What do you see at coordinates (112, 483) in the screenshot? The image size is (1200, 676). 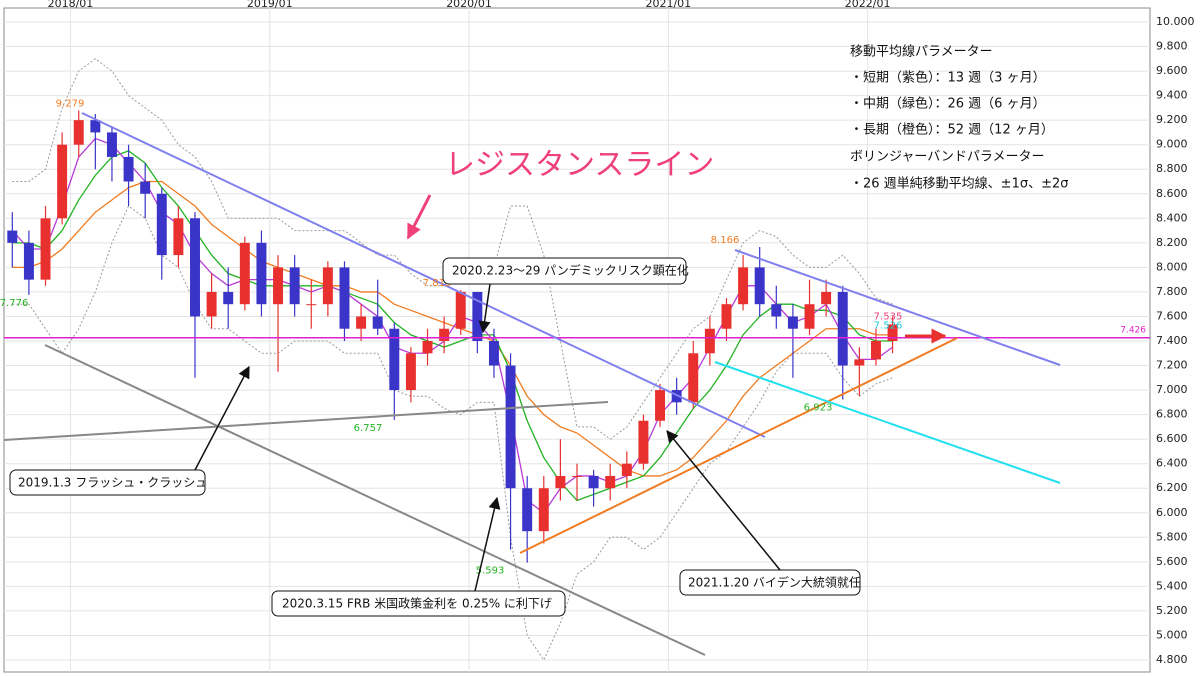 I see `callout-text: 2019.1.3 フラッシュ・クラッシュ` at bounding box center [112, 483].